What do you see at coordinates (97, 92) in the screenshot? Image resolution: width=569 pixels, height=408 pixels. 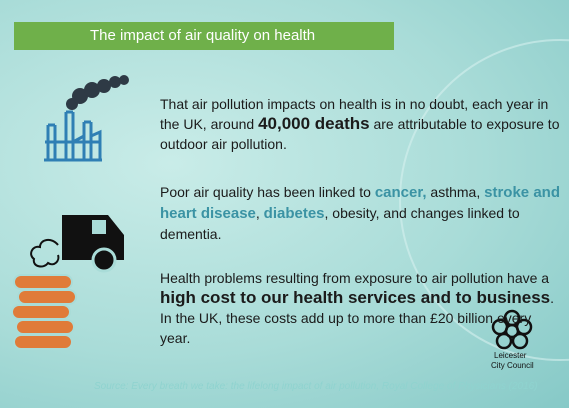 I see `smoke` at bounding box center [97, 92].